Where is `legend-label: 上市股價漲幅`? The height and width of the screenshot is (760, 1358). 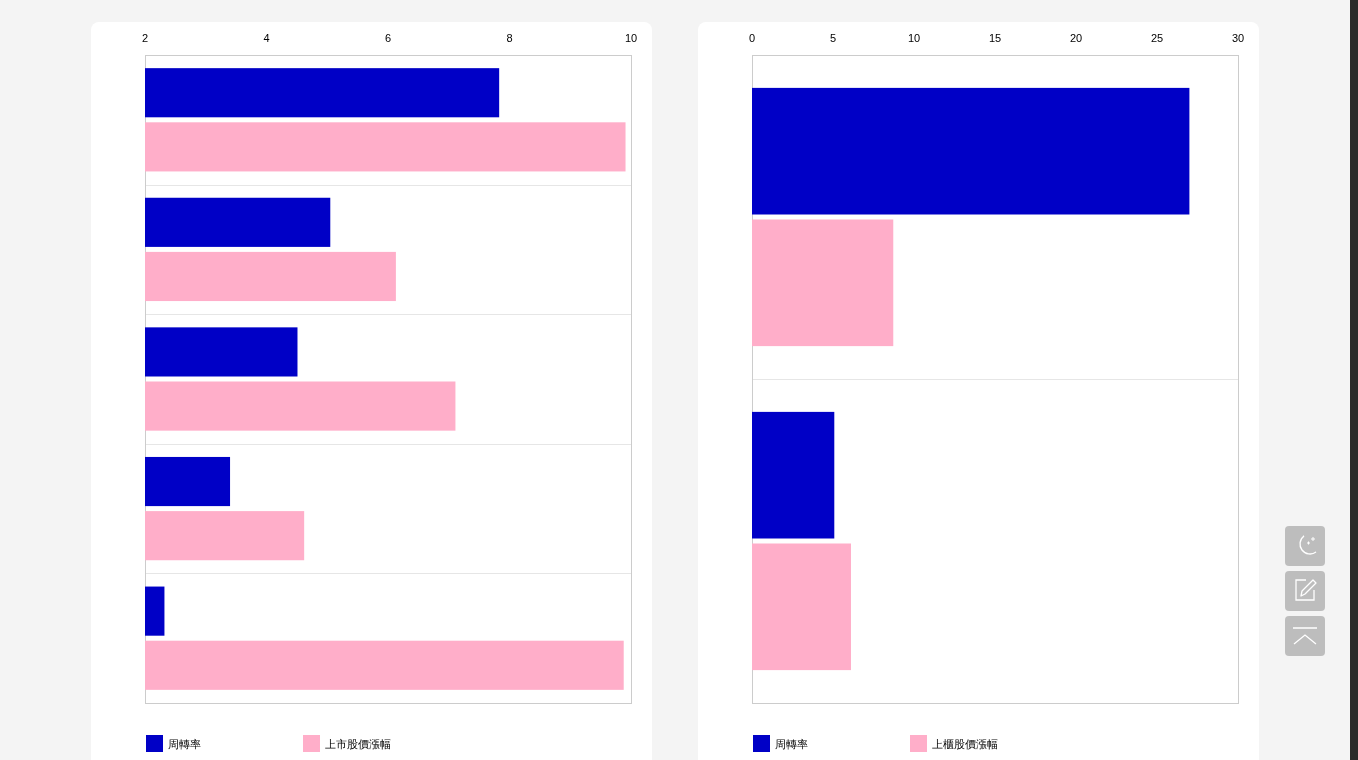
legend-label: 上市股價漲幅 is located at coordinates (358, 744).